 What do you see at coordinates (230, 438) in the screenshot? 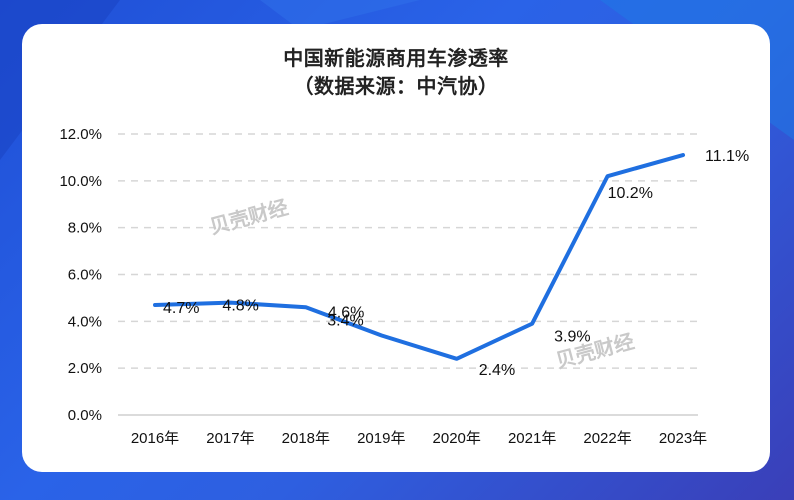
I see `x-tick-label: 2017年` at bounding box center [230, 438].